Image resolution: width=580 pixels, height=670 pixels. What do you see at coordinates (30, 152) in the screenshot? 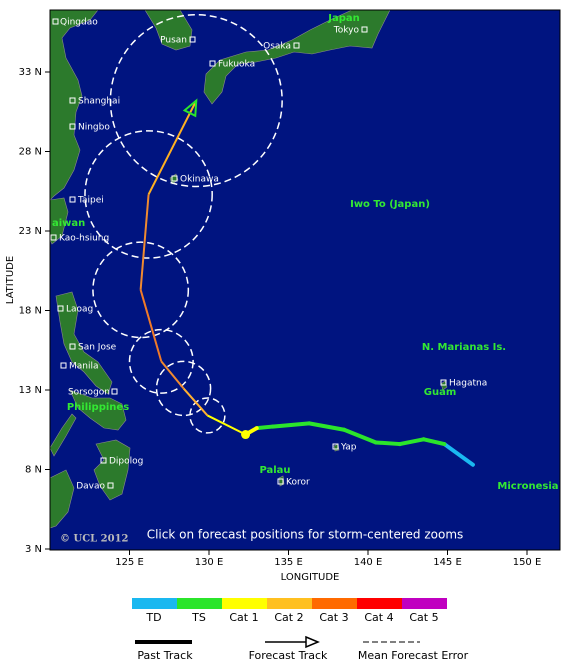
I see `y-tick-label: 28 N` at bounding box center [30, 152].